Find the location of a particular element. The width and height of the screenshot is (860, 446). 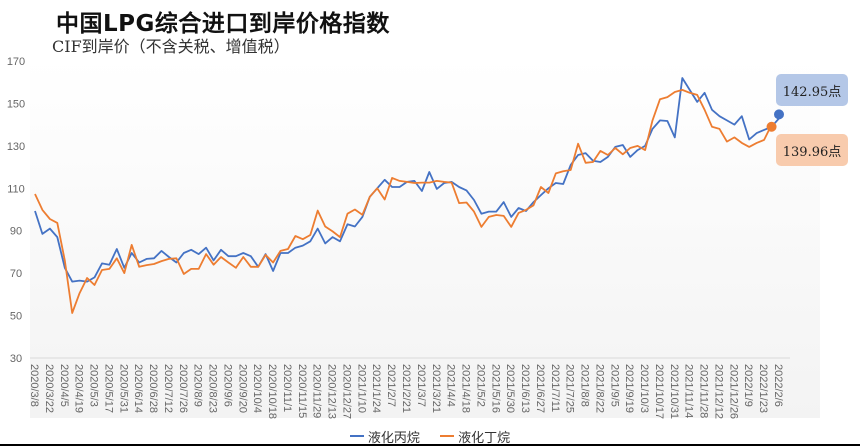

x-tick-label: 2020/11/15 is located at coordinates (302, 391).